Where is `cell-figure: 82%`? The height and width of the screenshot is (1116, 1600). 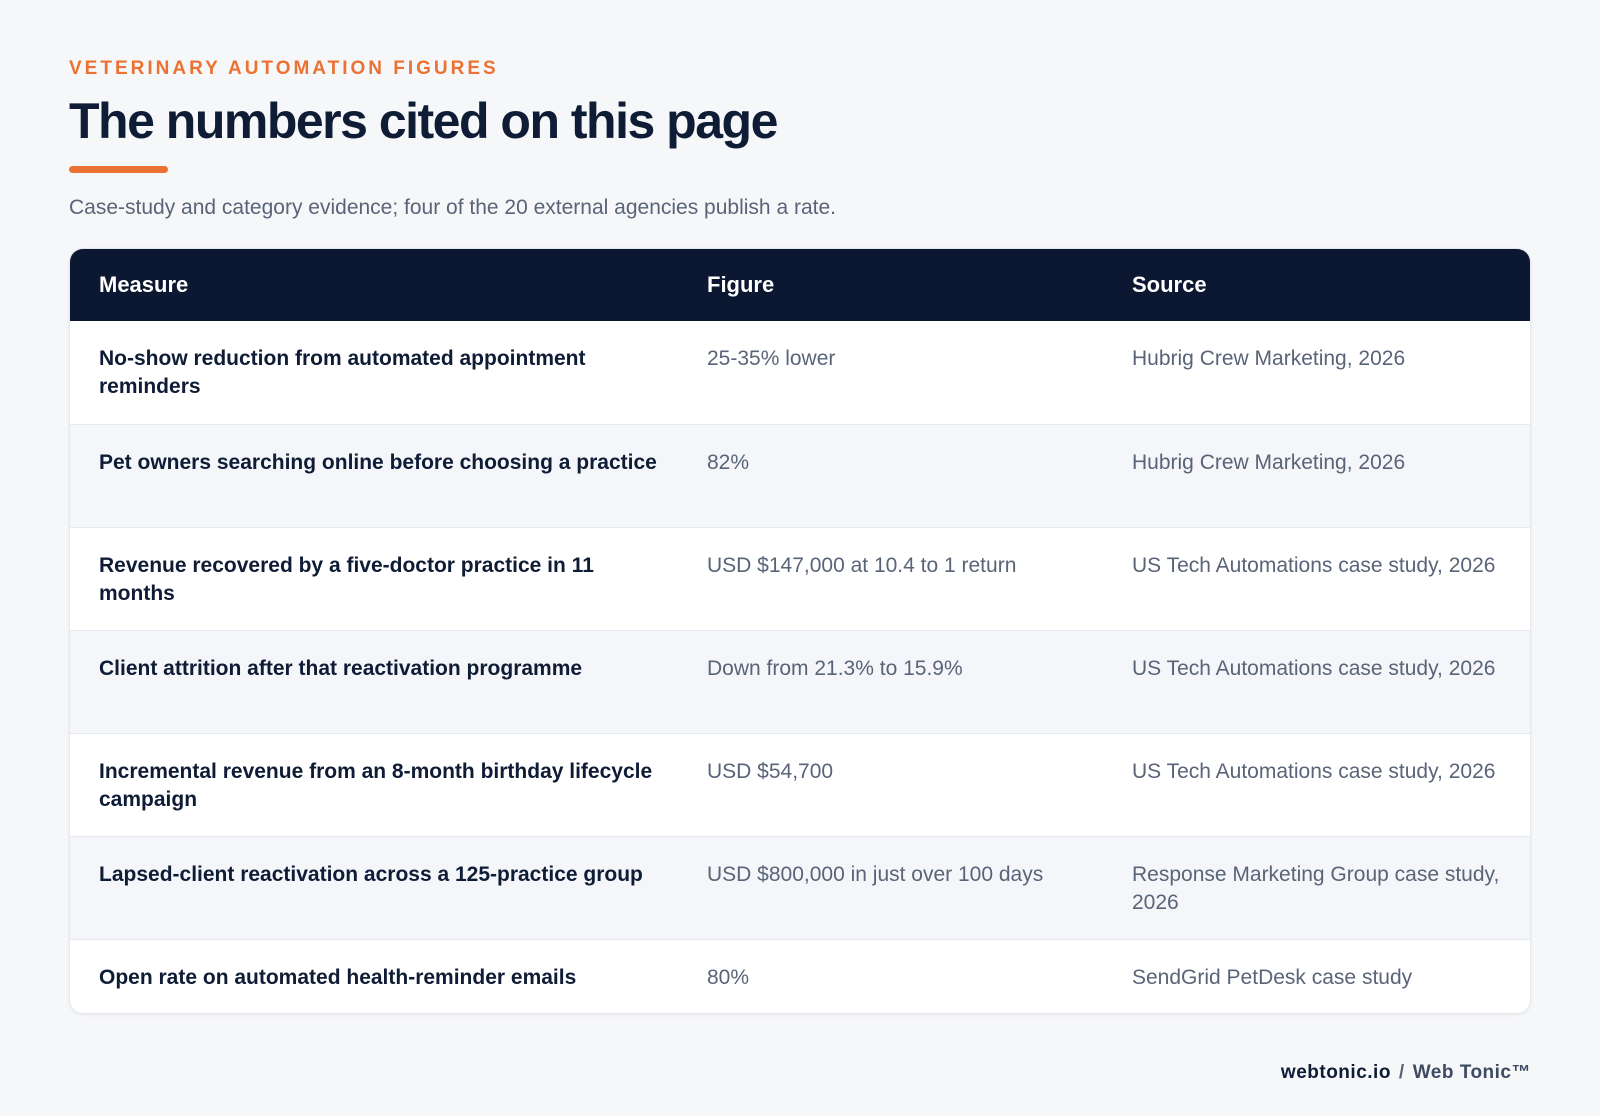
cell-figure: 82% is located at coordinates (728, 462).